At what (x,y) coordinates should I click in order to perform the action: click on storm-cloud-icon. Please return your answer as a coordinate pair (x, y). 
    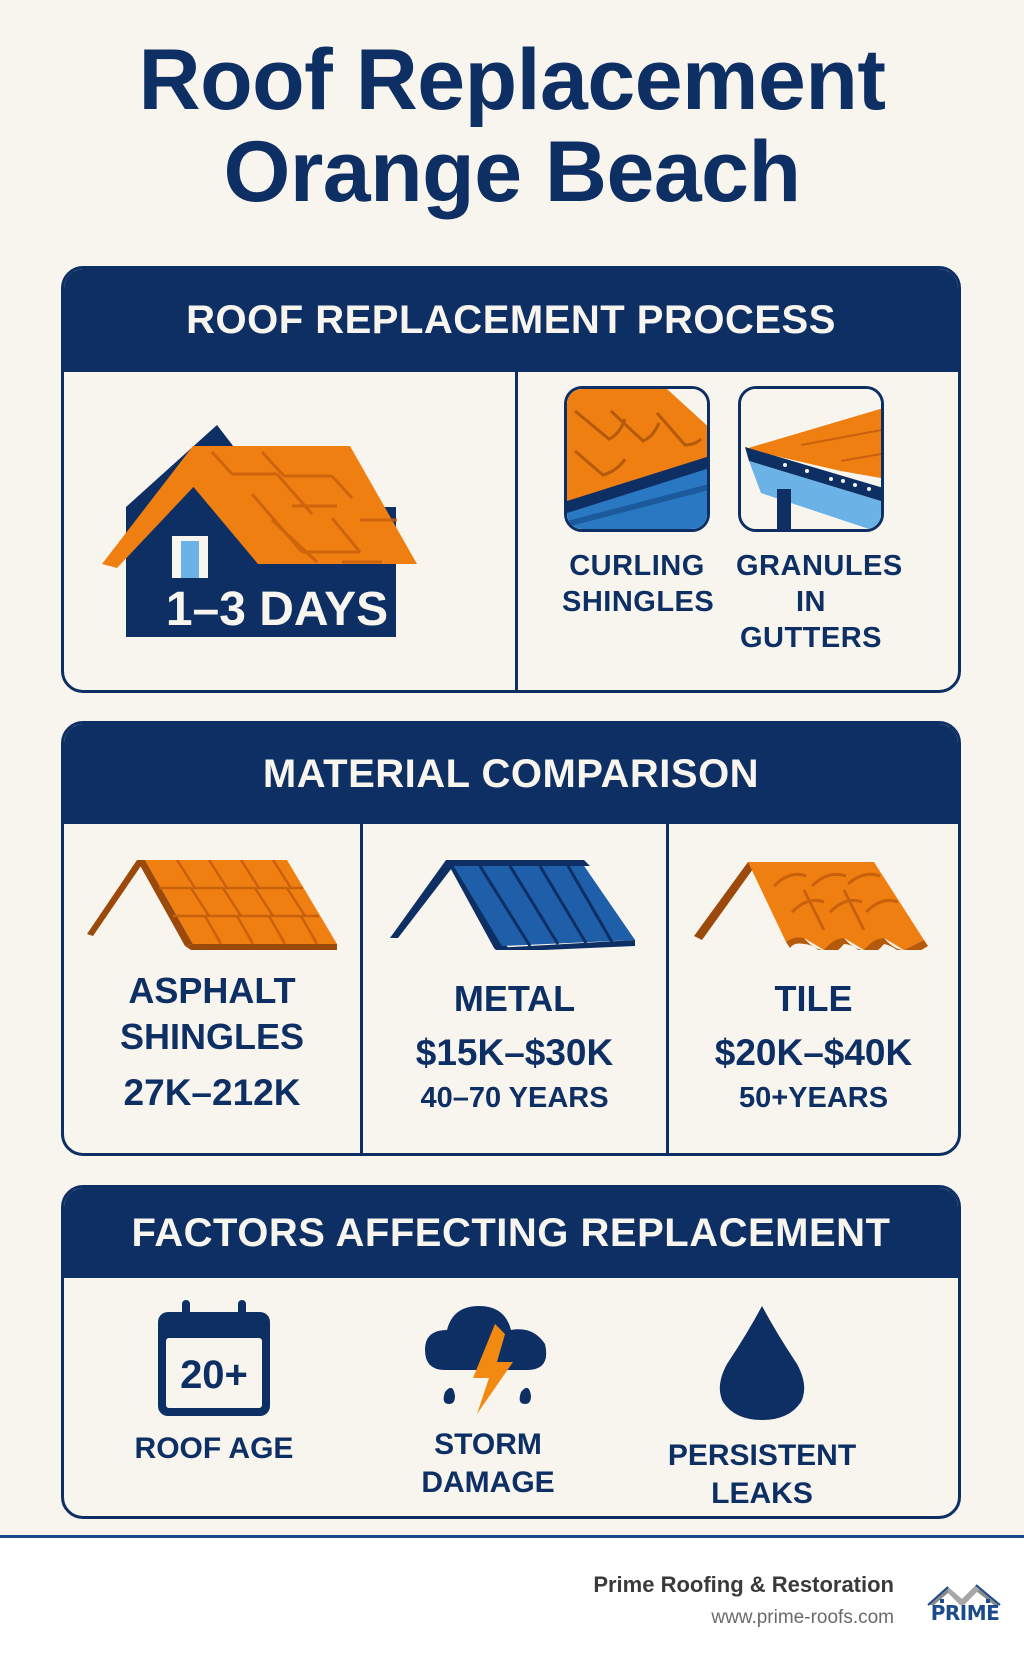
    Looking at the image, I should click on (486, 1360).